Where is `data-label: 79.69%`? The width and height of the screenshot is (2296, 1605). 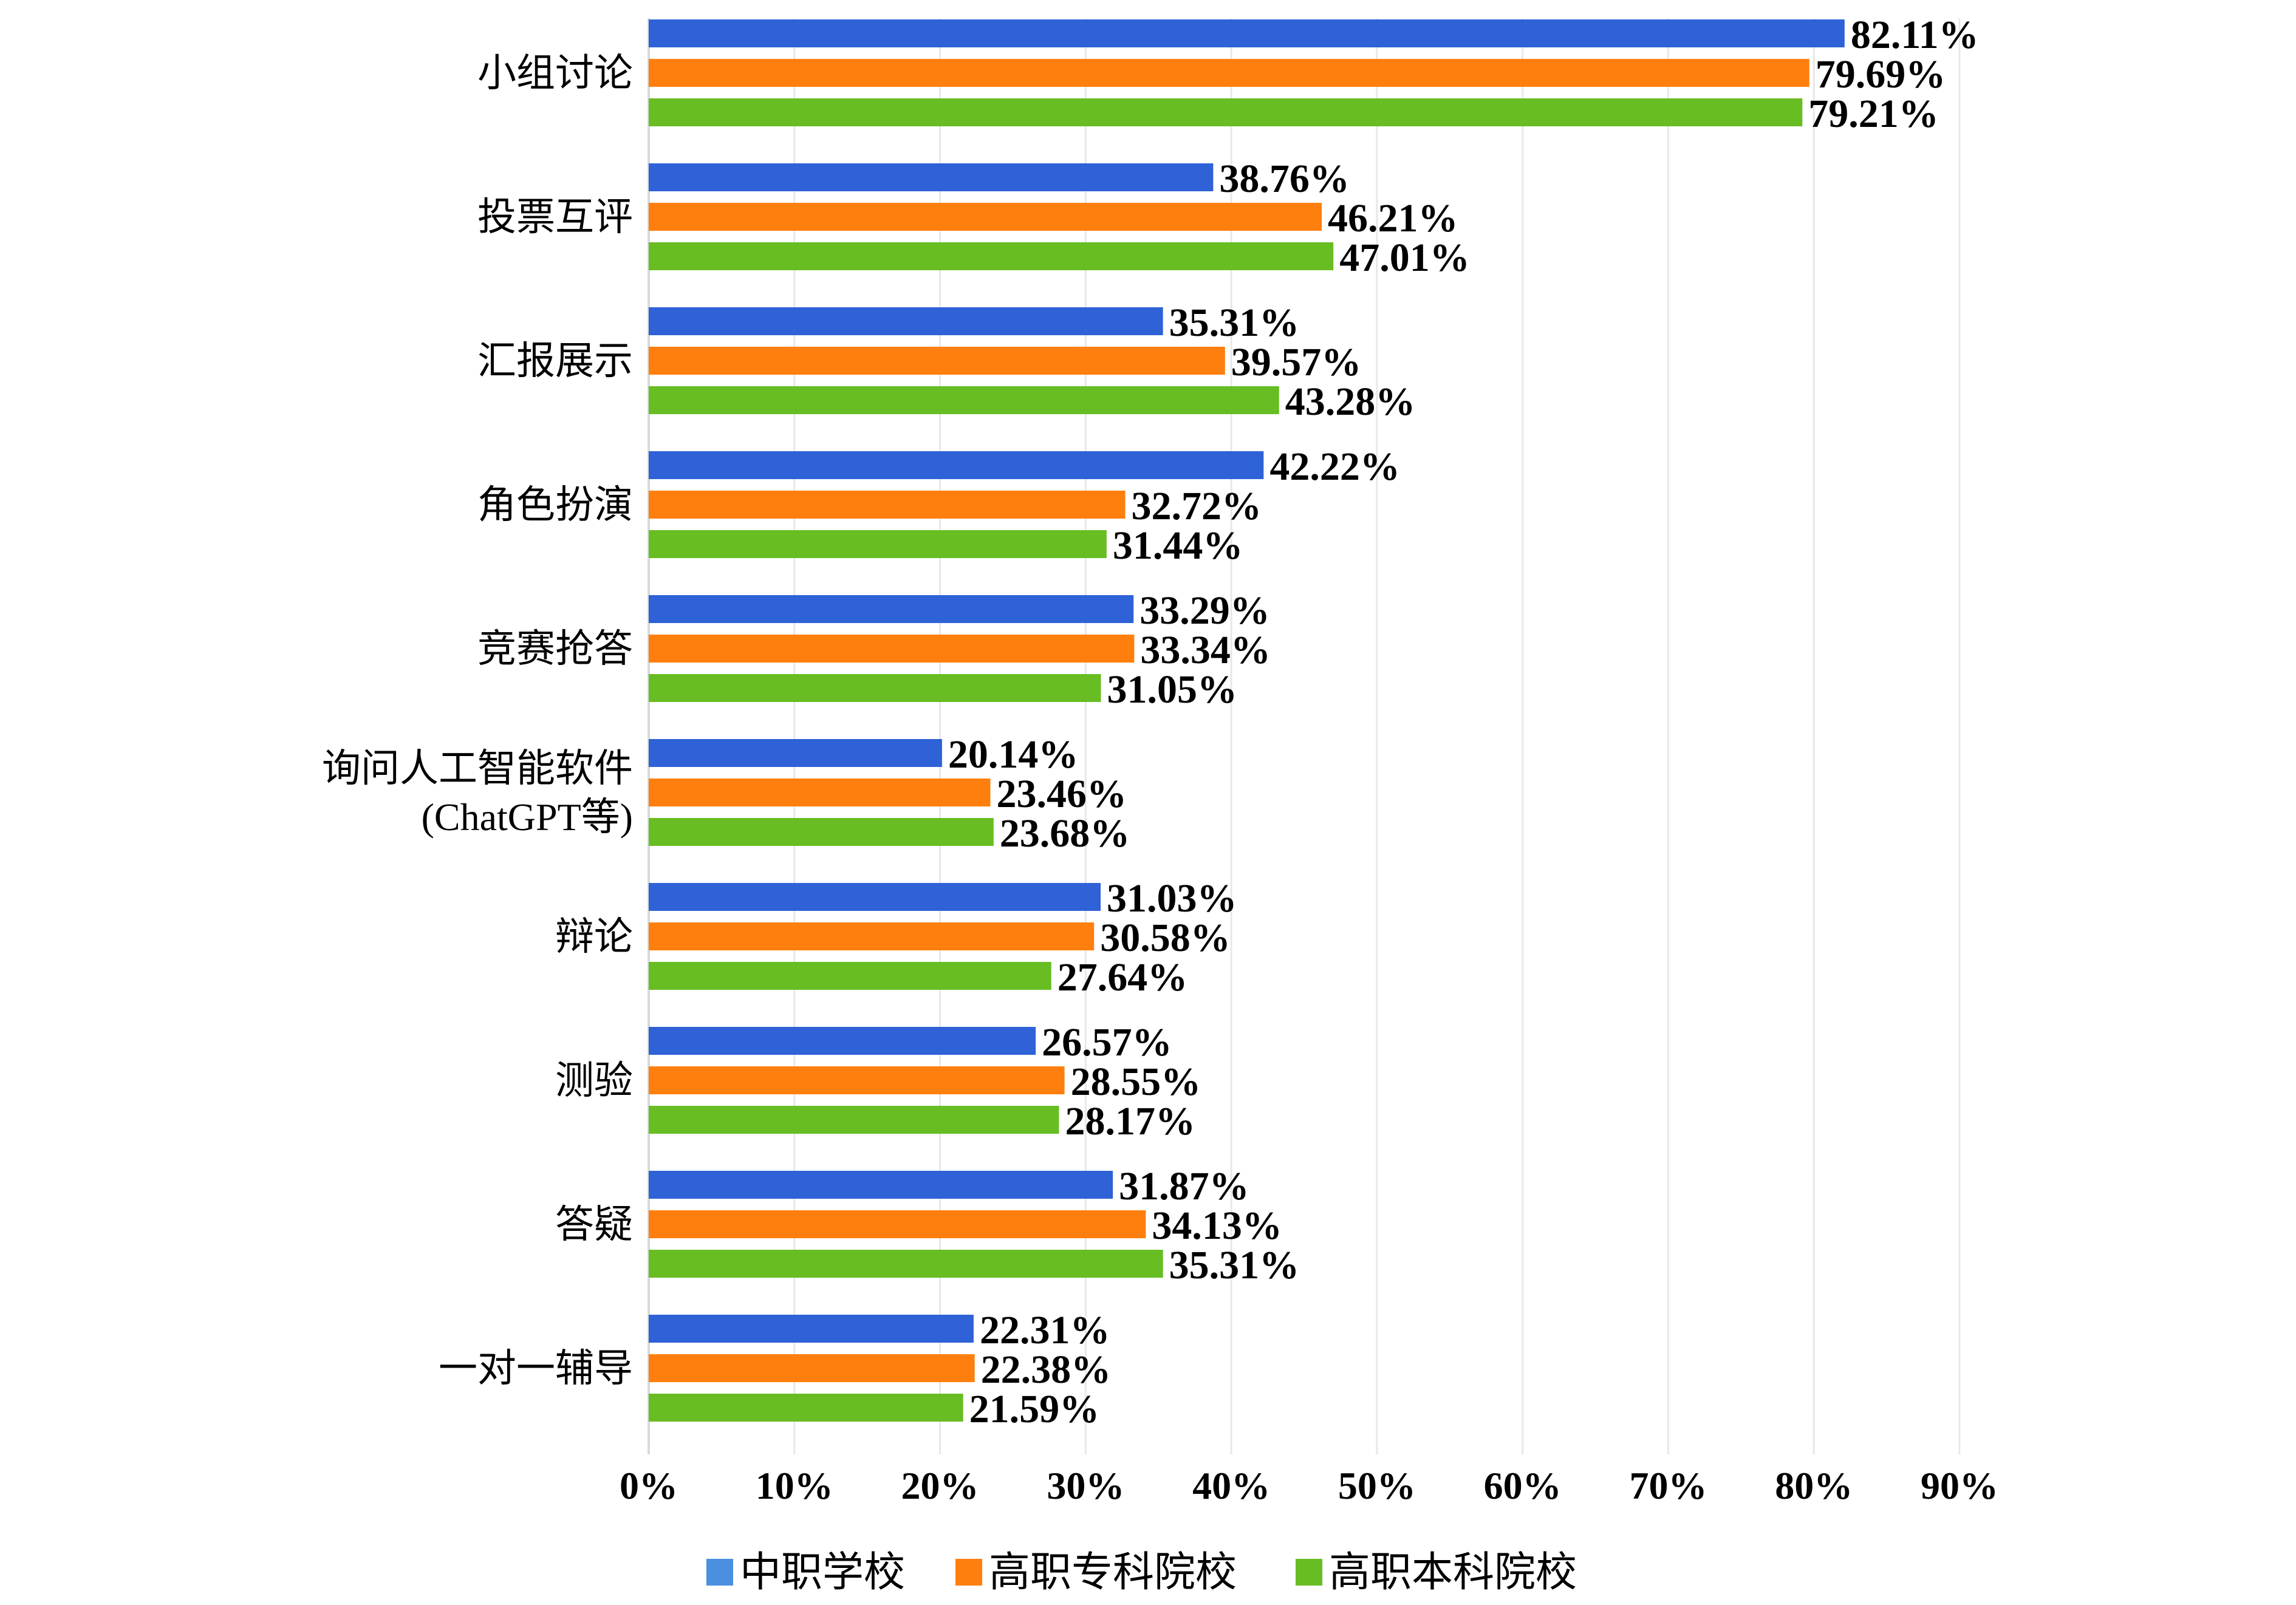
data-label: 79.69% is located at coordinates (1881, 74).